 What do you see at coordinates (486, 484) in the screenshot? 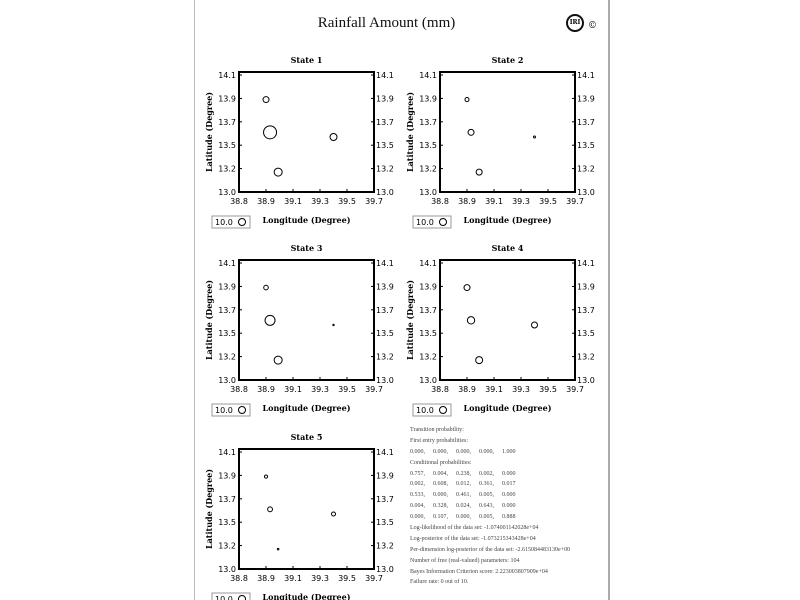
I see `prob: 0.361,` at bounding box center [486, 484].